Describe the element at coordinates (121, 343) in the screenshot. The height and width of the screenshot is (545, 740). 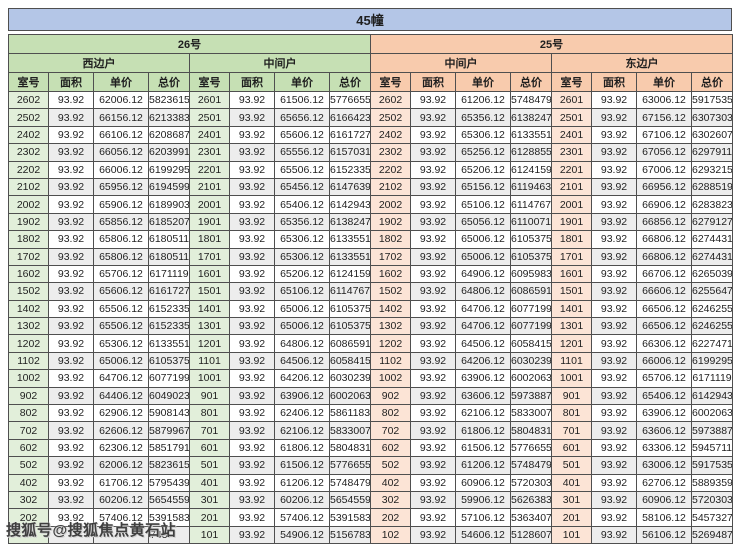
I see `cell-price: 65306.12` at that location.